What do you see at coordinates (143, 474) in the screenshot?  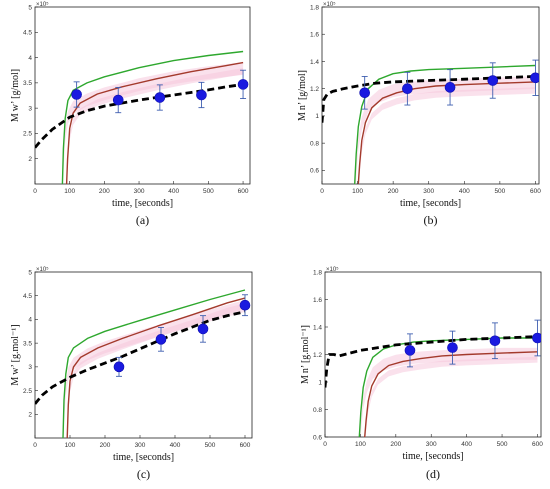 I see `panel-caption: (c)` at bounding box center [143, 474].